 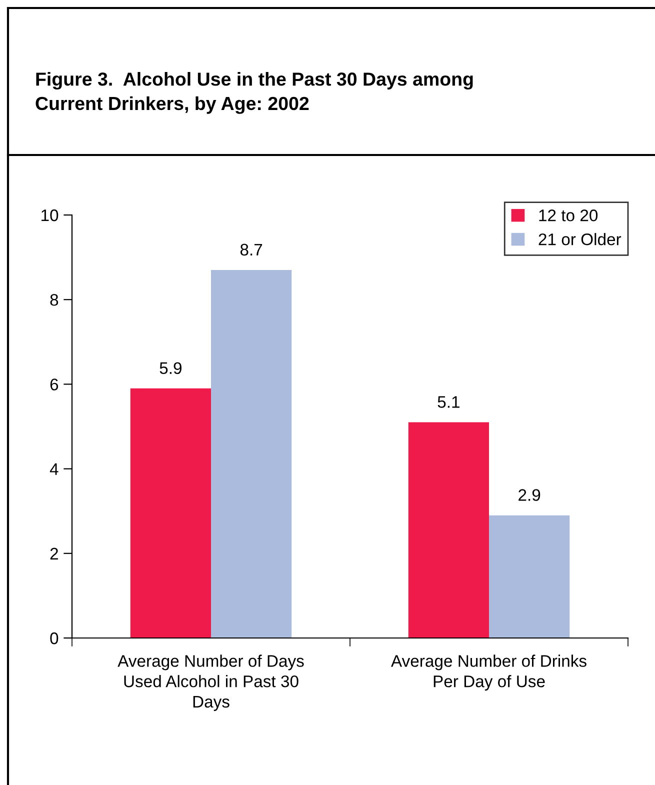 What do you see at coordinates (254, 93) in the screenshot?
I see `chart-title: Figure 3. Alcohol Use in the Past 30 Days among Current Drinkers, by Age: 2002` at bounding box center [254, 93].